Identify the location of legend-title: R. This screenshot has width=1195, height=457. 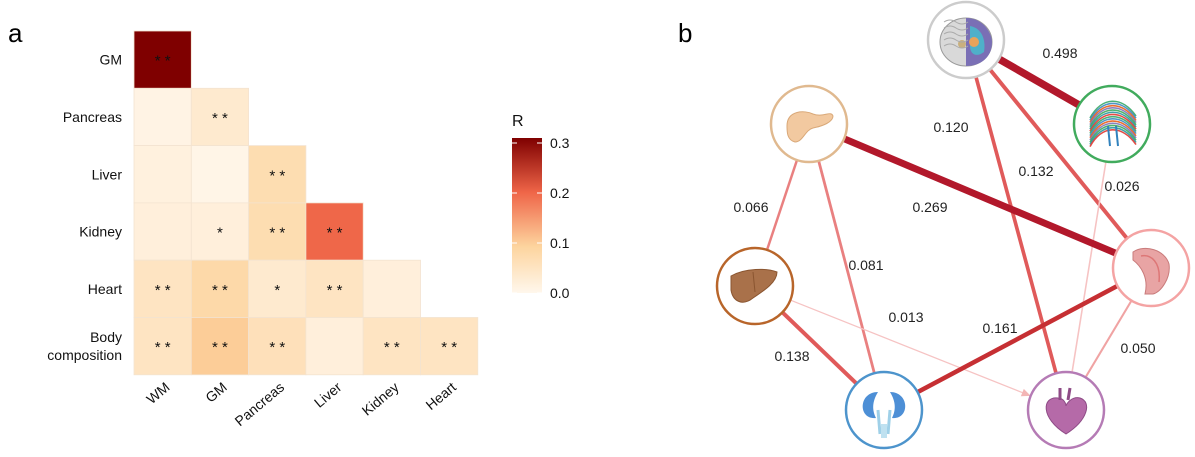
(518, 121).